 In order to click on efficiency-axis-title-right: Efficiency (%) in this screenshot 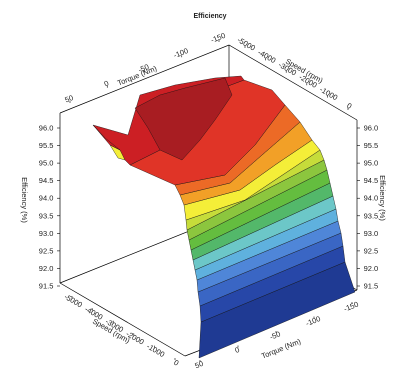, I will do `click(382, 198)`.